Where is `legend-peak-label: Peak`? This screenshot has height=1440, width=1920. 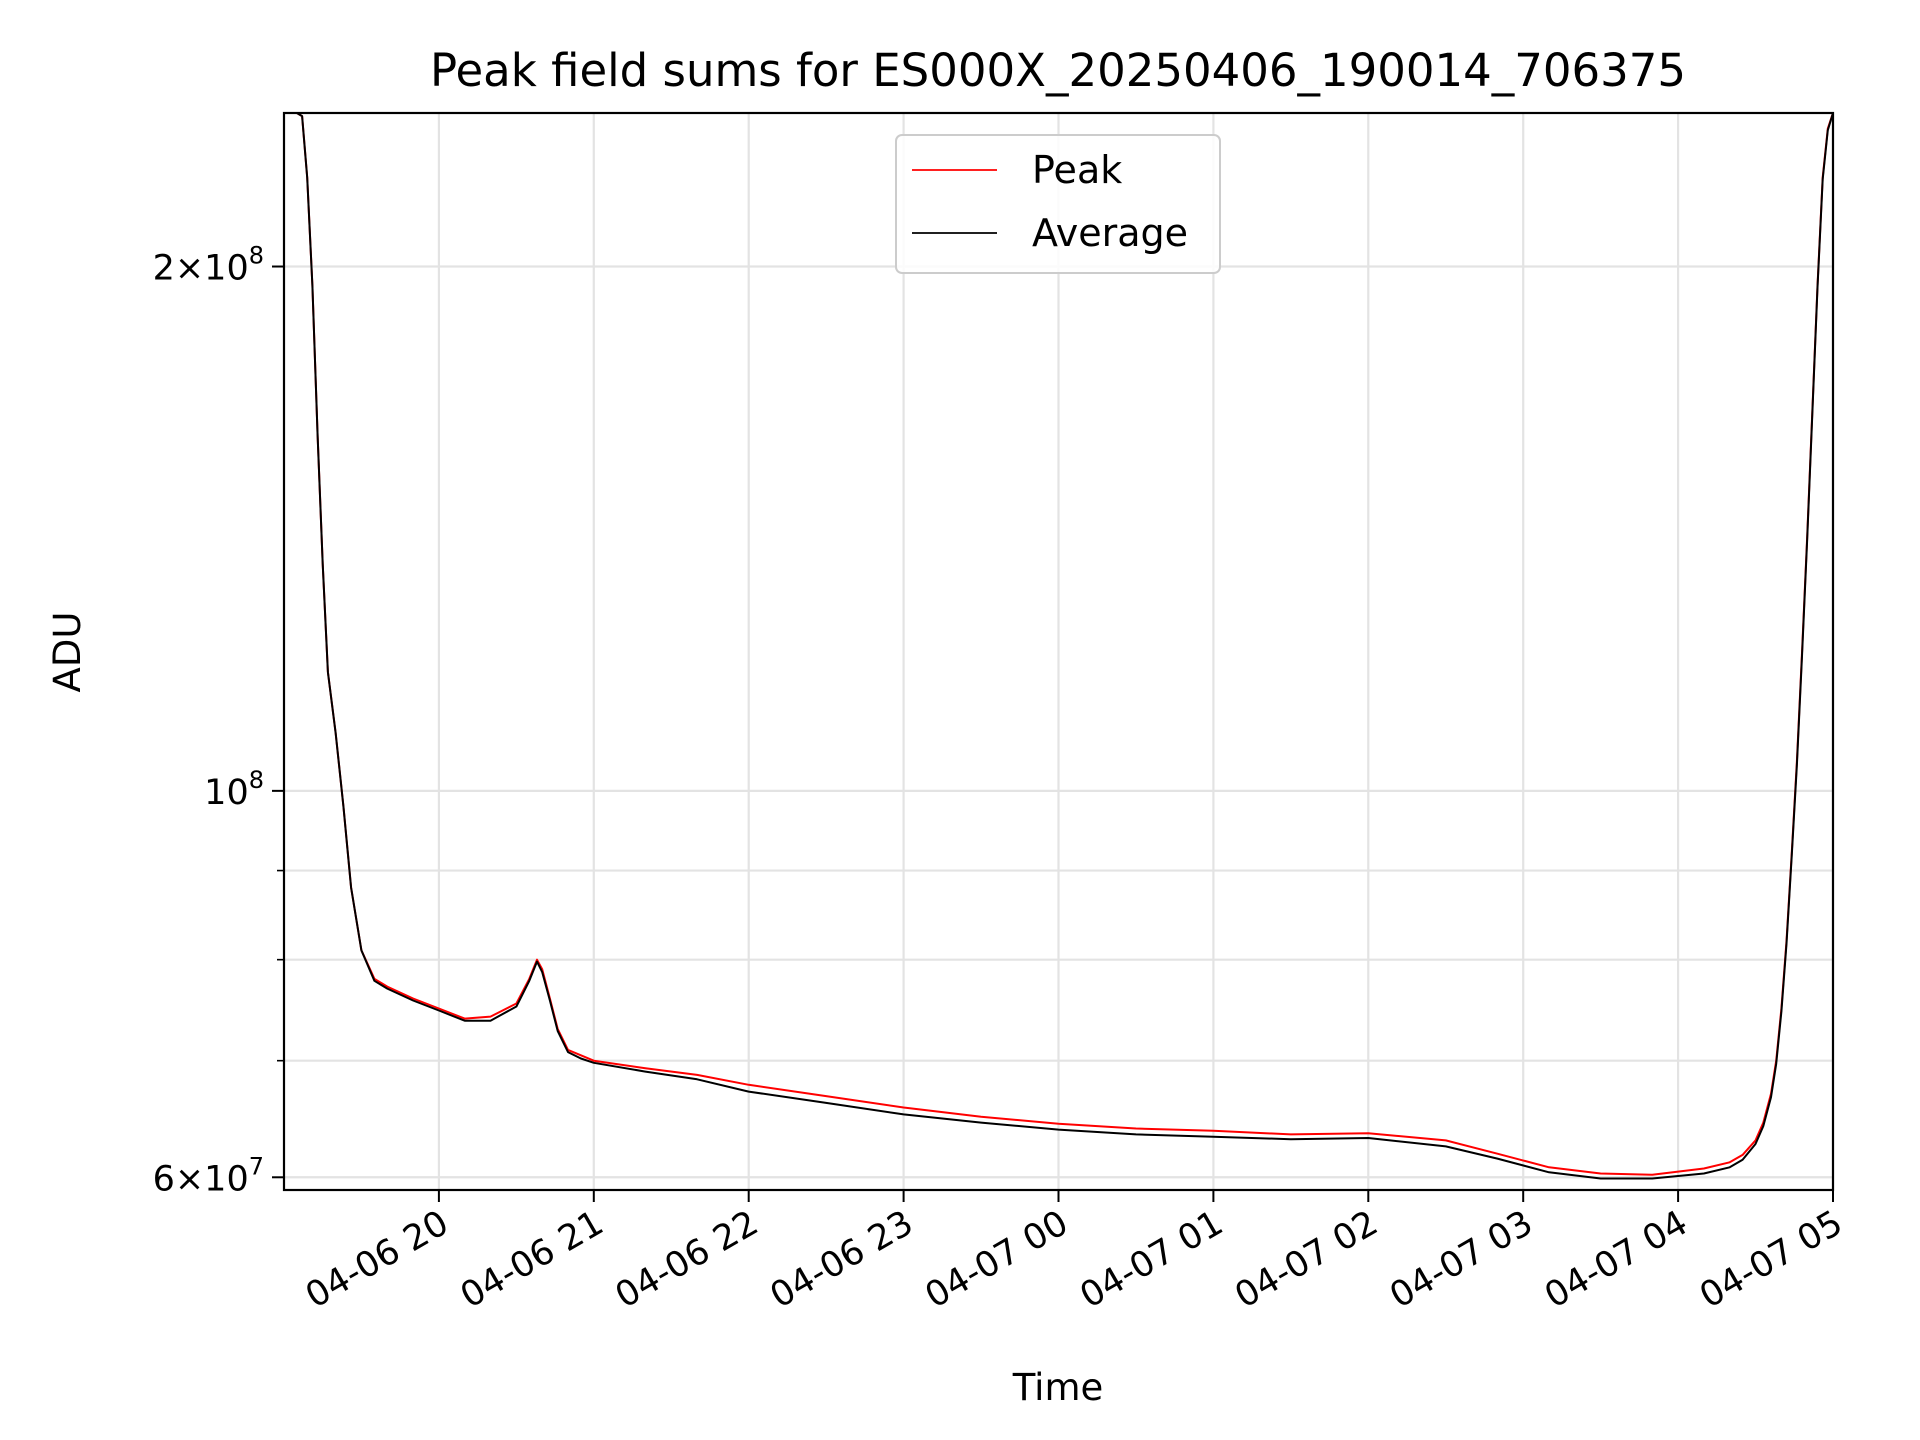
legend-peak-label: Peak is located at coordinates (1077, 170).